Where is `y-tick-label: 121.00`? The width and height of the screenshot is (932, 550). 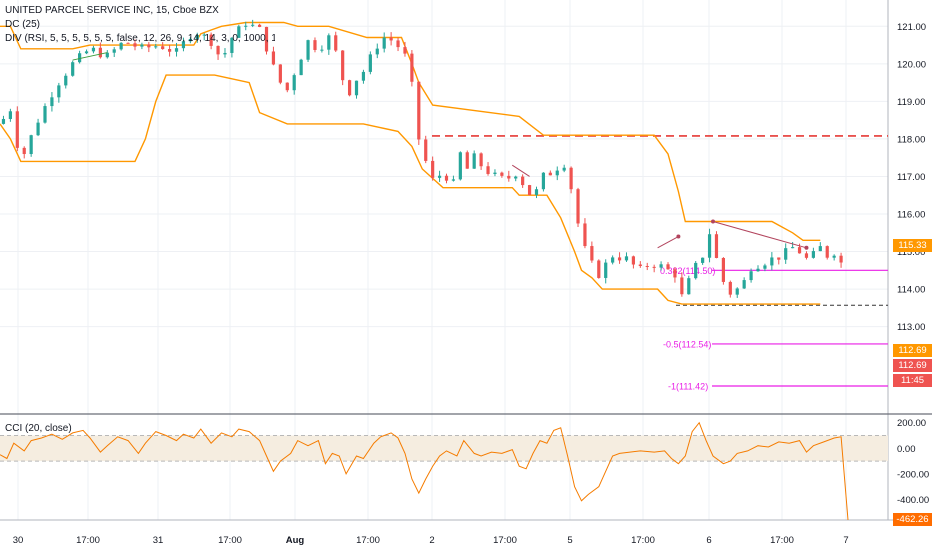 y-tick-label: 121.00 is located at coordinates (911, 27).